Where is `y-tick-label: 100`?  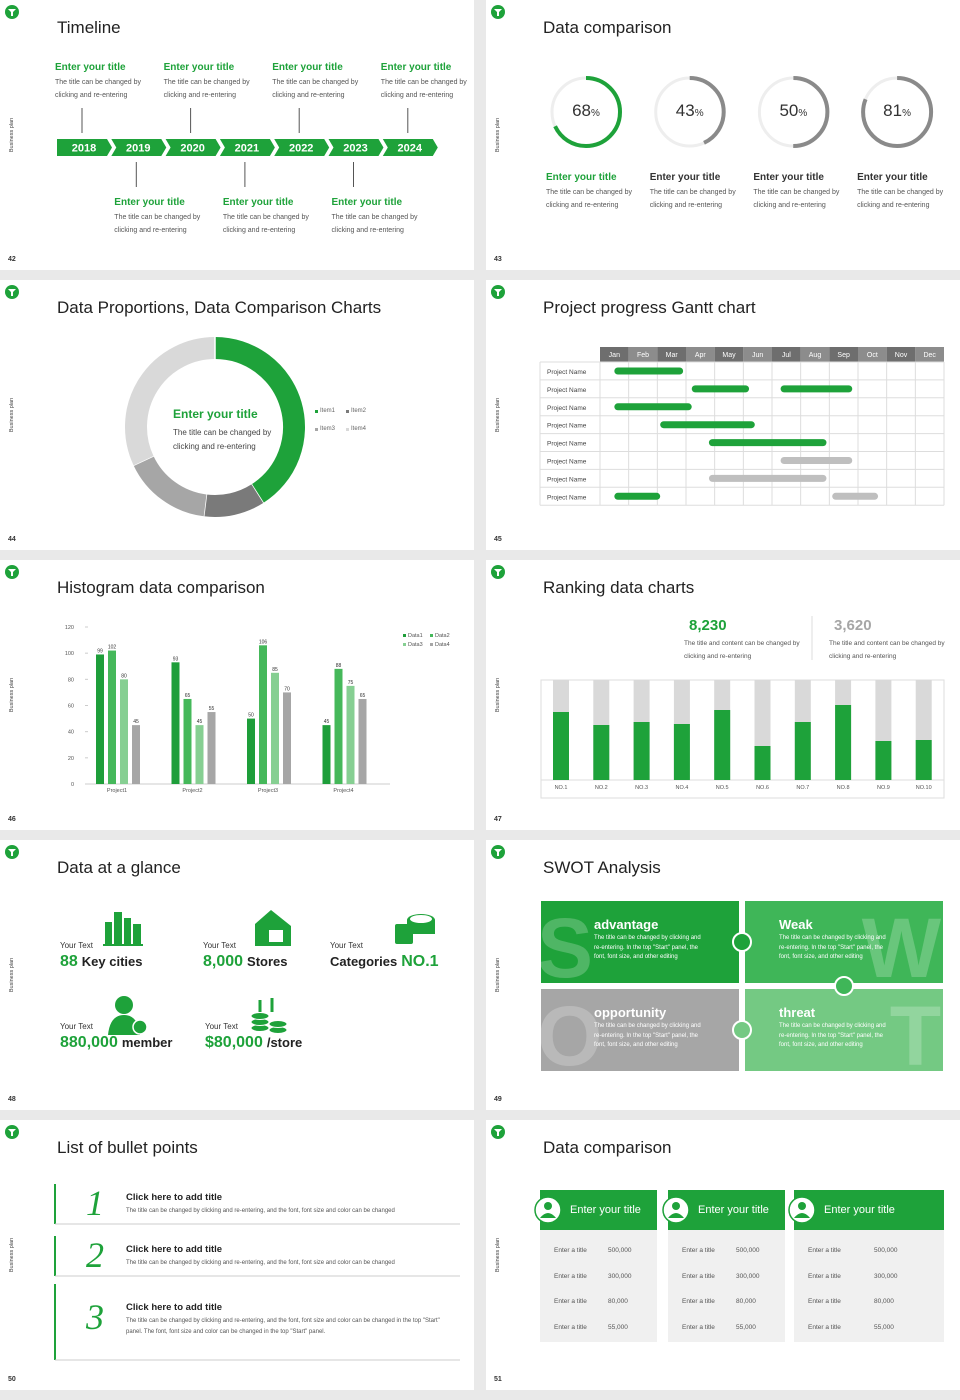 y-tick-label: 100 is located at coordinates (69, 654).